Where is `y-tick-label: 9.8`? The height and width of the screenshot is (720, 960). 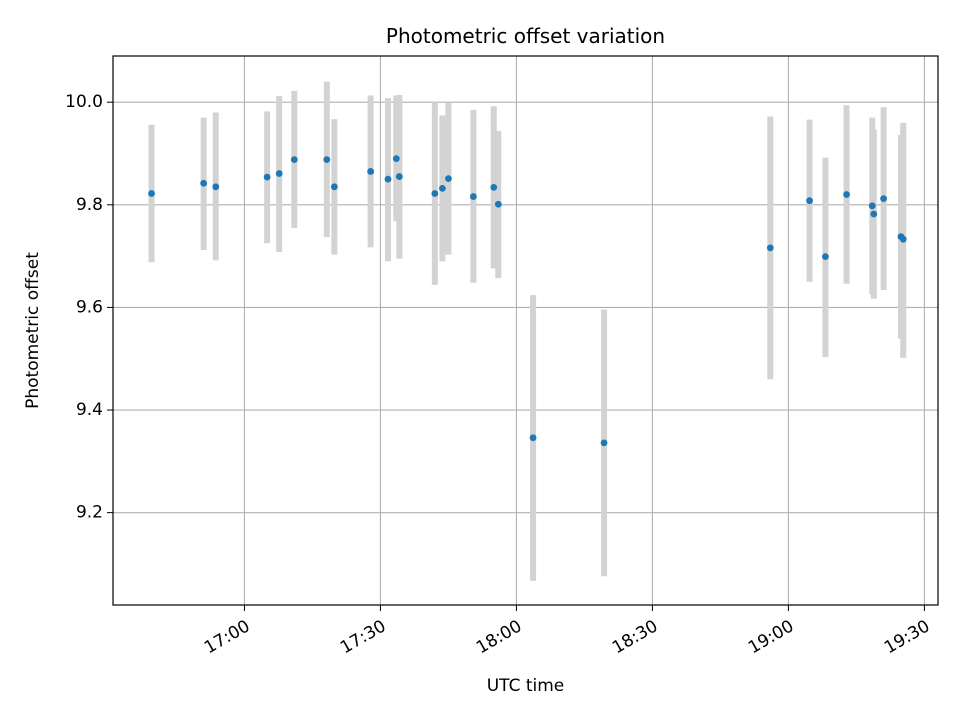
y-tick-label: 9.8 is located at coordinates (89, 205).